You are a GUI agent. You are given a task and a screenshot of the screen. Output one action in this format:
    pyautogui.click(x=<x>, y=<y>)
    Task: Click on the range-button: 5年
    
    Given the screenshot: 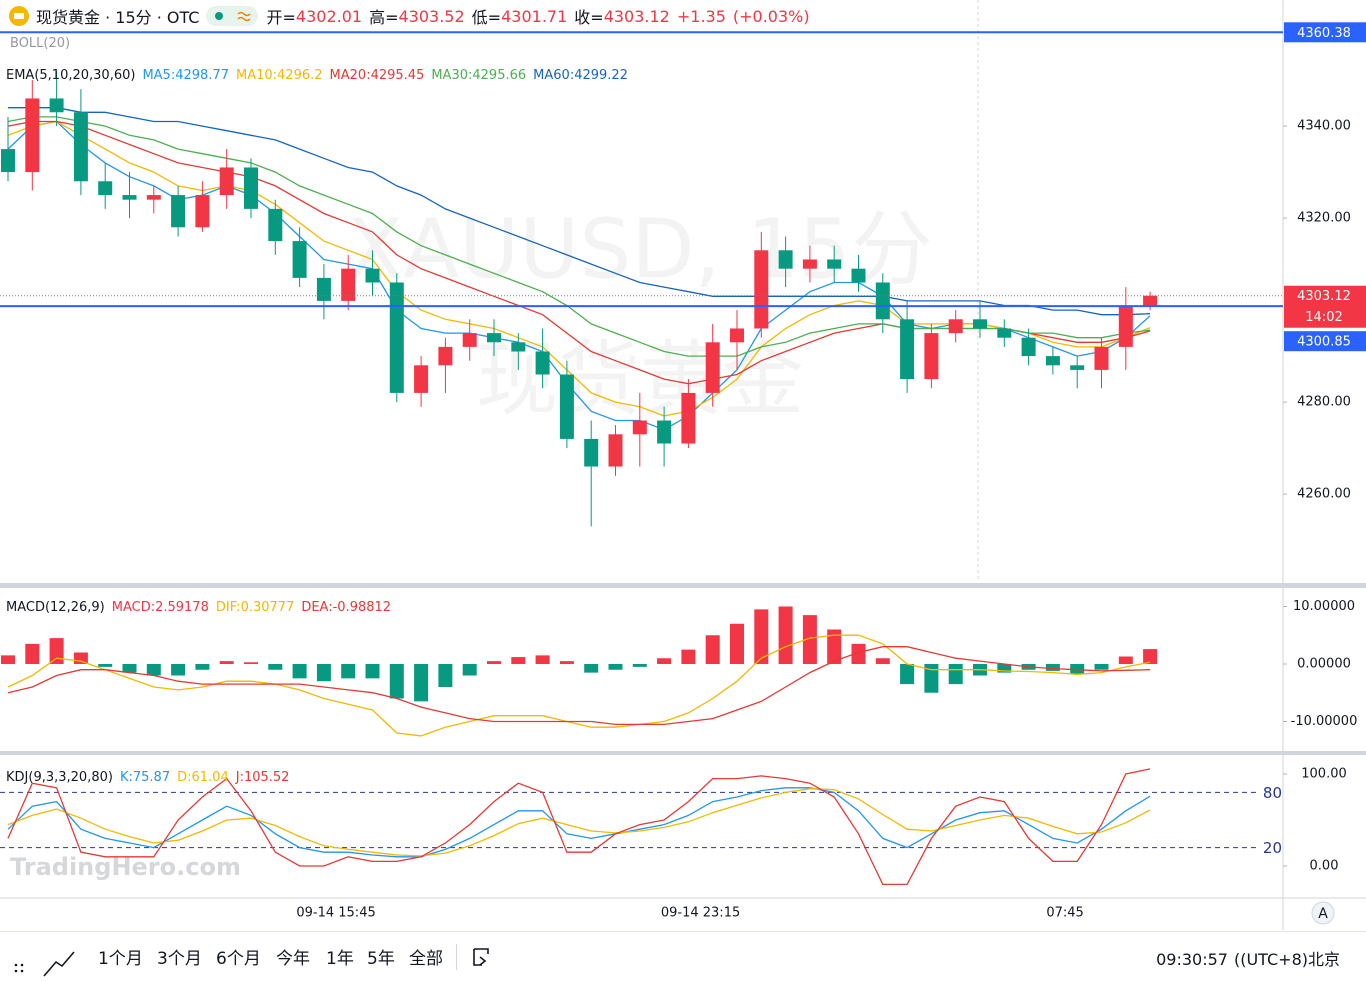 What is the action you would take?
    pyautogui.click(x=381, y=959)
    